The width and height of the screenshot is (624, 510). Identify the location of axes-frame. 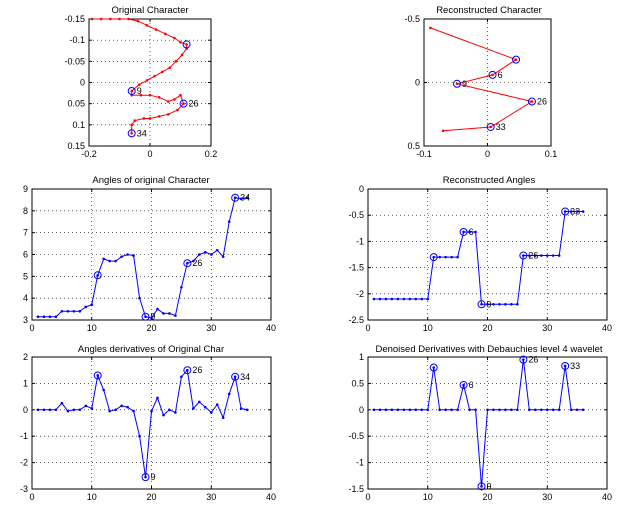
(151, 254).